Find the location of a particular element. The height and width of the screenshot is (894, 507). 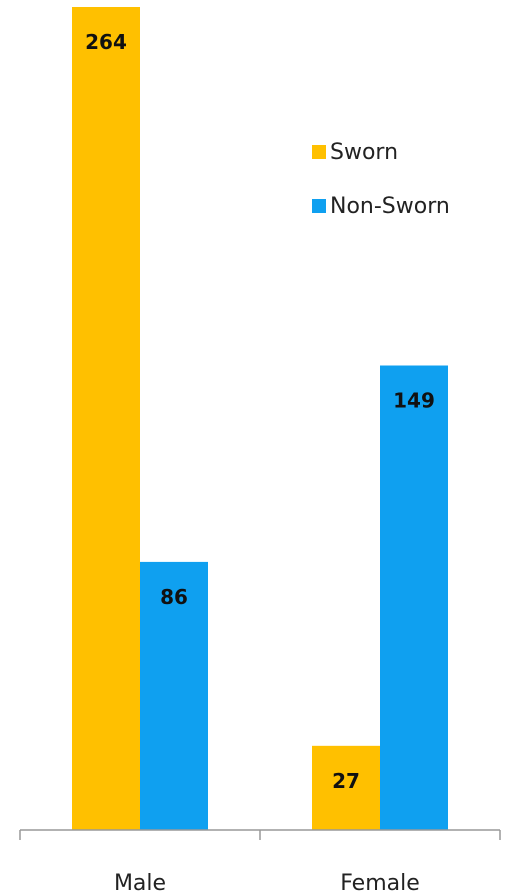

bar-male-non-sworn is located at coordinates (174, 695).